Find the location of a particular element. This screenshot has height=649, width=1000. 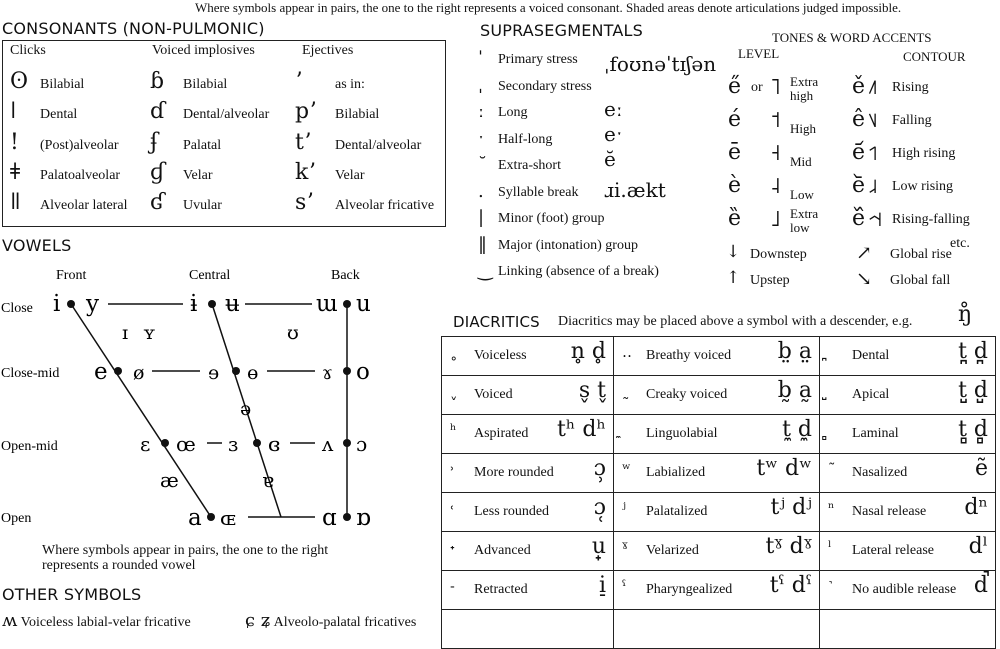

supra-symbol: . is located at coordinates (481, 191).